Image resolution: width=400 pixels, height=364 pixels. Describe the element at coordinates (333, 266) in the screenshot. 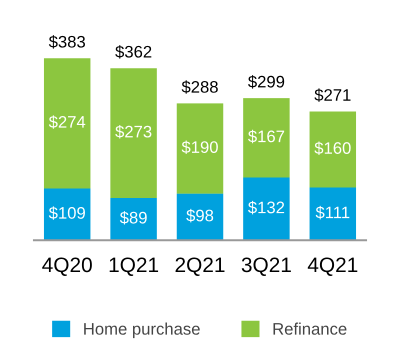

I see `x-tick-label: 4Q21` at that location.